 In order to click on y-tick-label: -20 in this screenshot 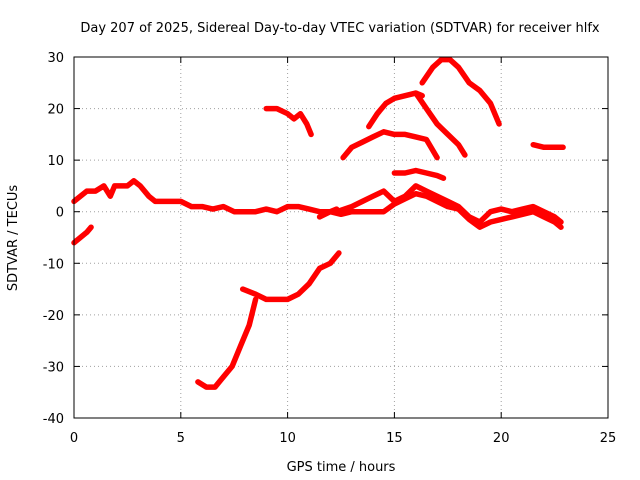, I will do `click(53, 316)`.